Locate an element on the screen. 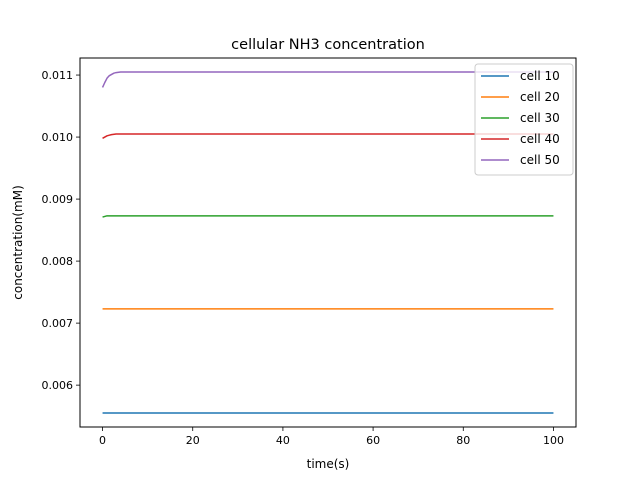  x-axis-label: time(s) is located at coordinates (328, 464).